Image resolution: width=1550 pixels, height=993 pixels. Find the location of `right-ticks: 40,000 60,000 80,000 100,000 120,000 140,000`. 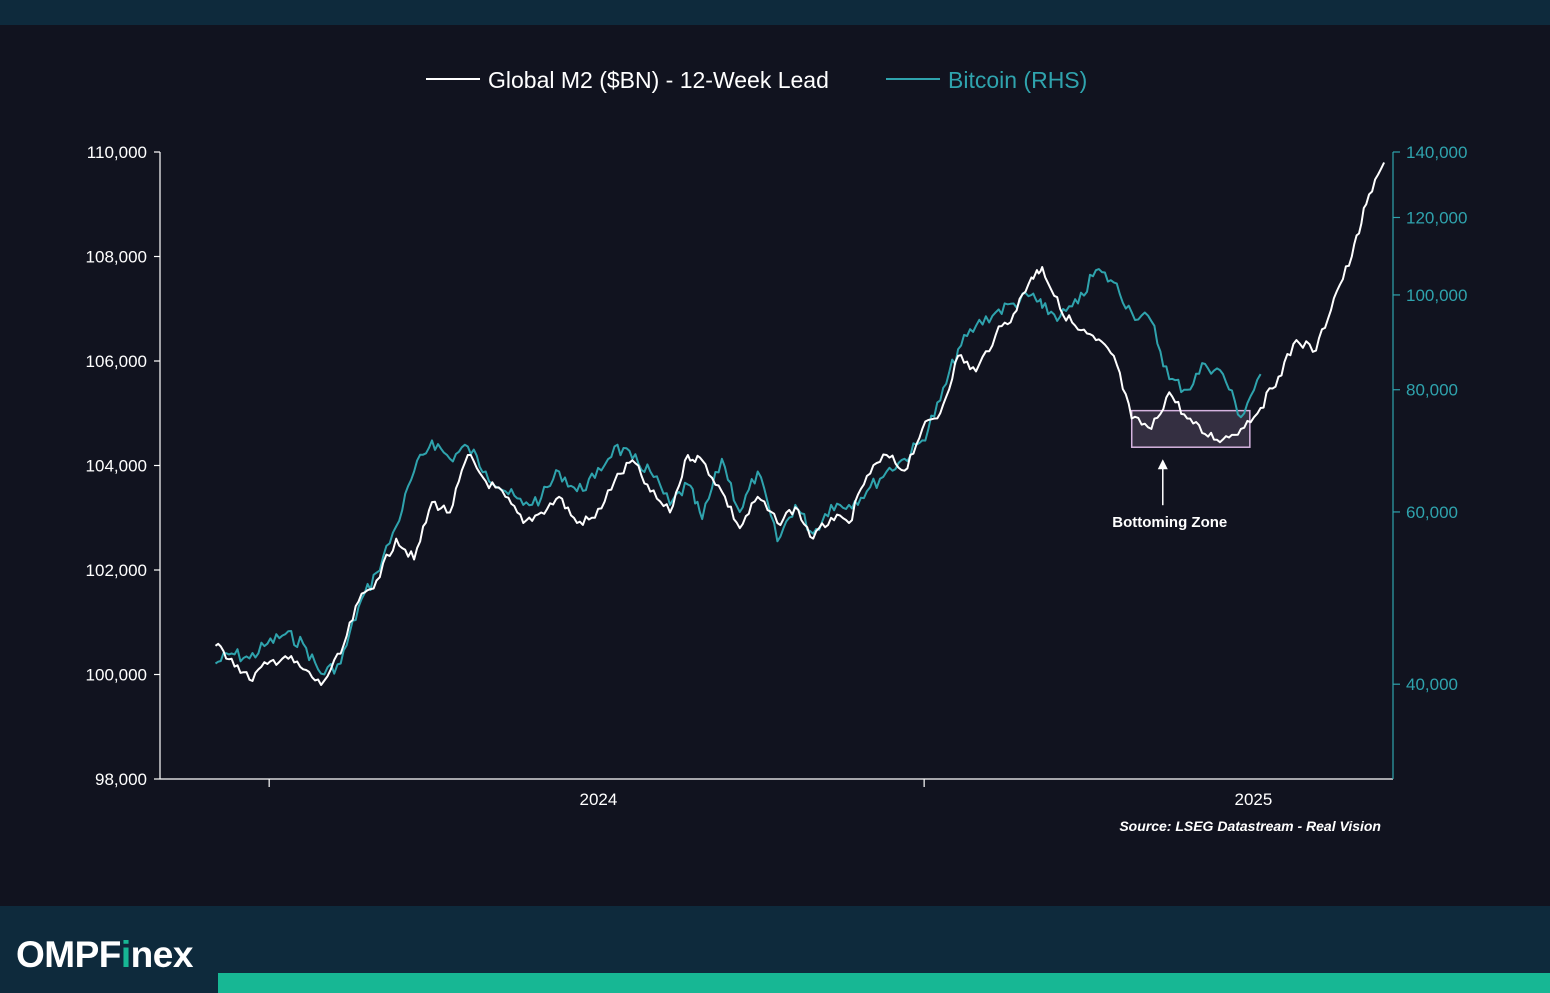

right-ticks: 40,000 60,000 80,000 100,000 120,000 140,000 is located at coordinates (1430, 418).